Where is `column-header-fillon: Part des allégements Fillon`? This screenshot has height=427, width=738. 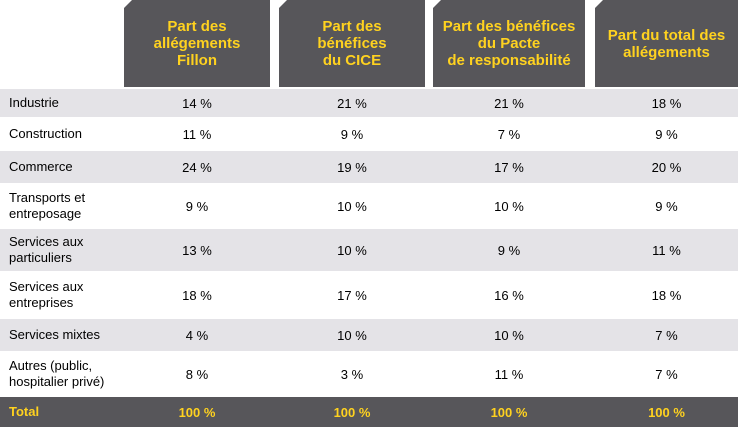 column-header-fillon: Part des allégements Fillon is located at coordinates (197, 43).